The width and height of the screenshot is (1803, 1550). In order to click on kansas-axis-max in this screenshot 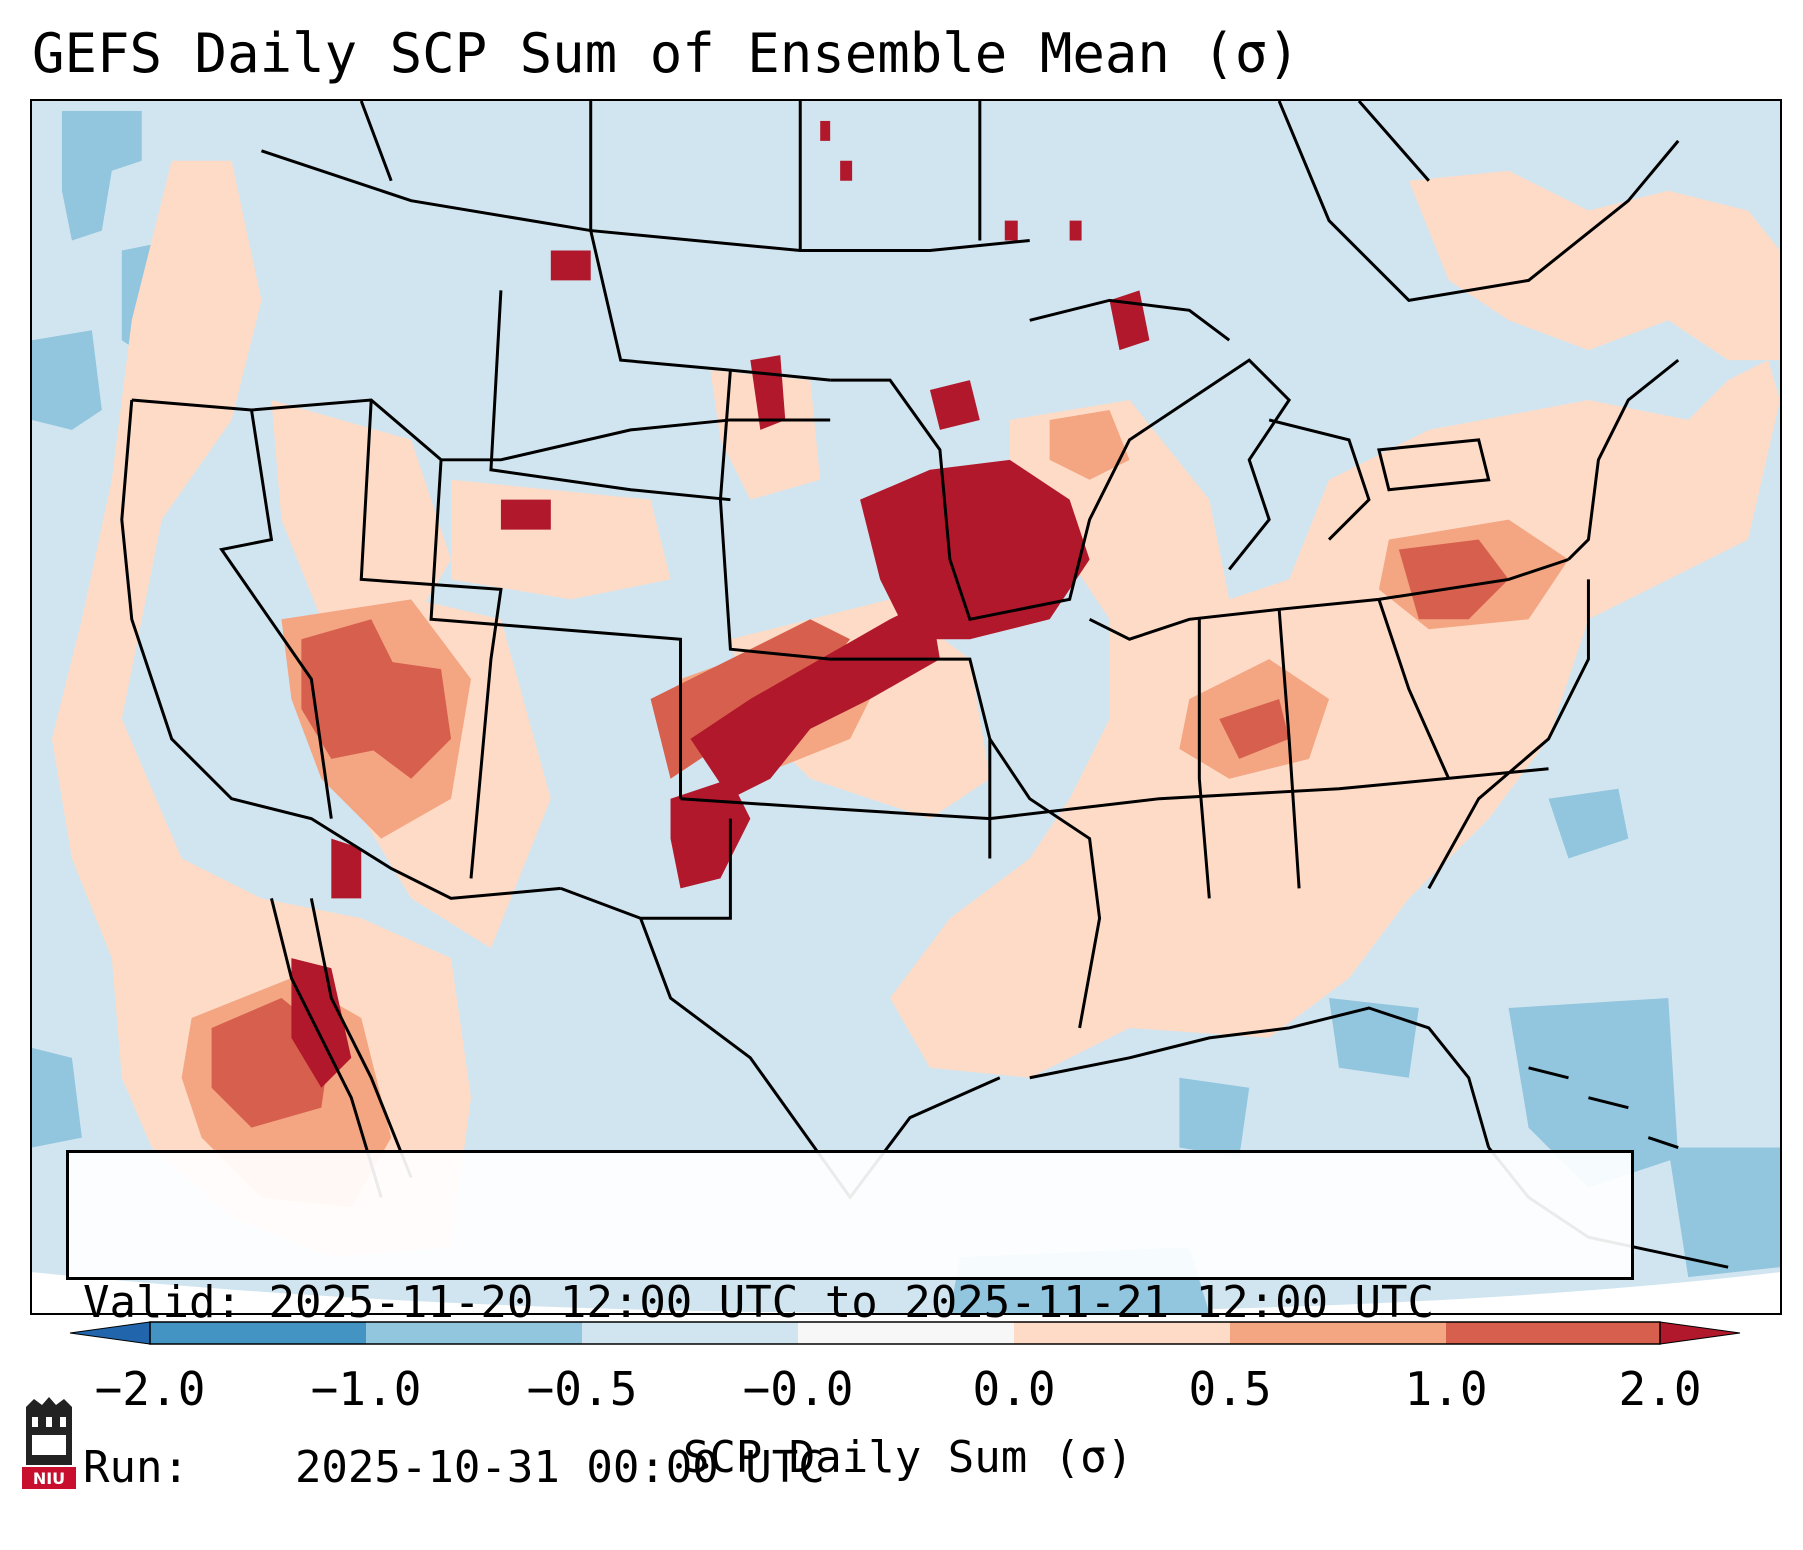, I will do `click(815, 699)`.